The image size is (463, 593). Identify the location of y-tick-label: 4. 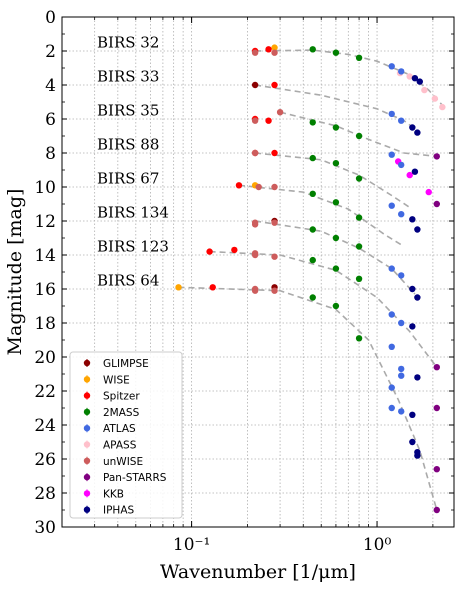
(50, 86).